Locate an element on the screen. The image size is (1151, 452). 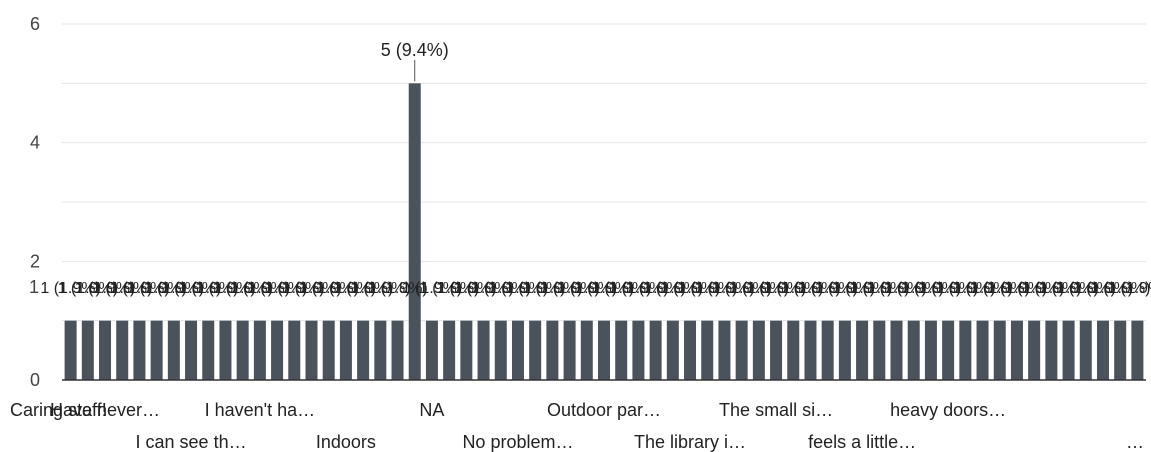
x-category-label: Caring staff! is located at coordinates (58, 410).